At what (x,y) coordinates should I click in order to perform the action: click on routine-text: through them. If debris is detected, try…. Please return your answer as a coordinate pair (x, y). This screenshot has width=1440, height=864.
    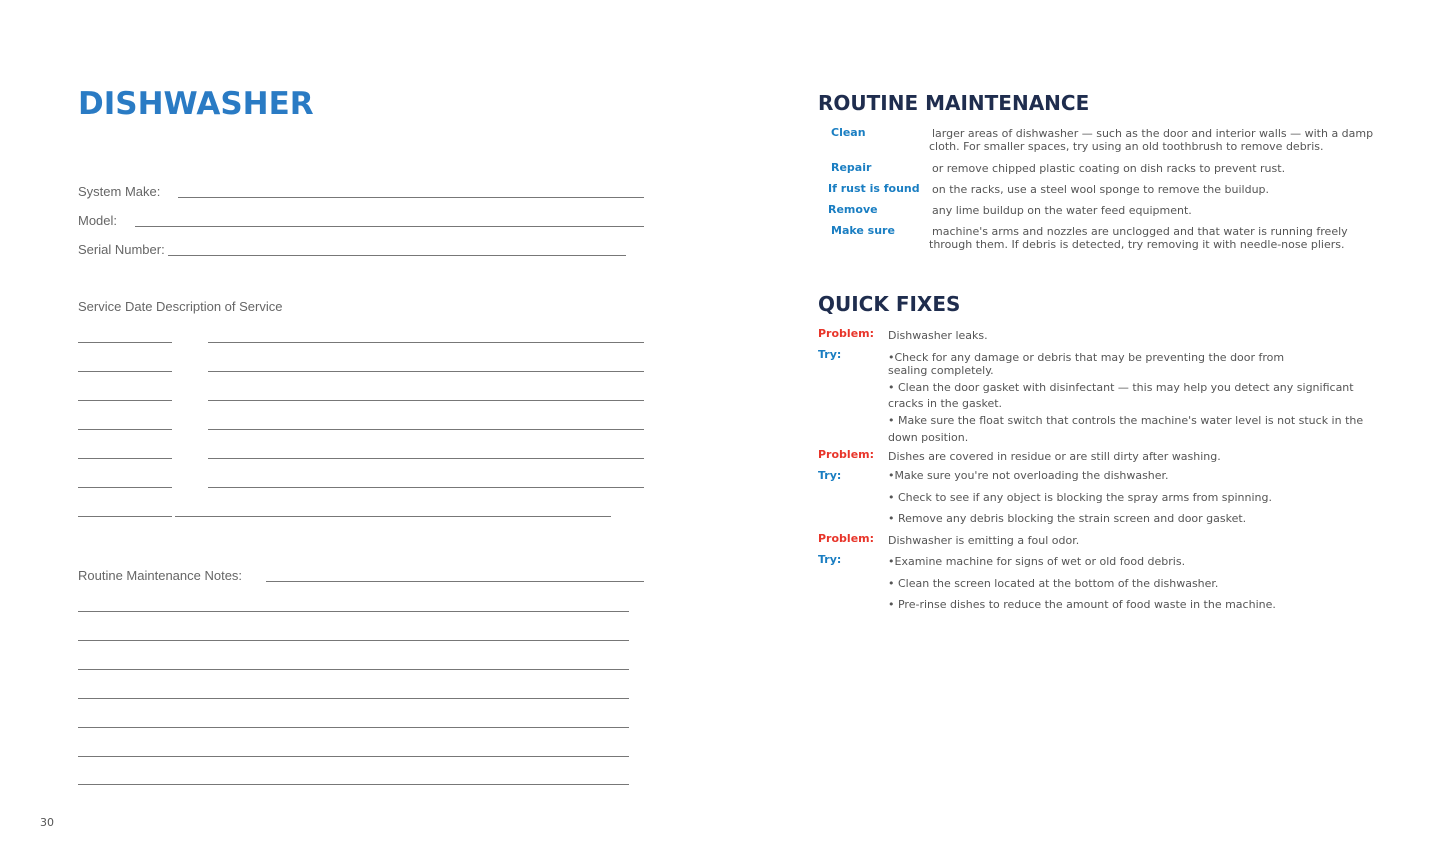
    Looking at the image, I should click on (1137, 244).